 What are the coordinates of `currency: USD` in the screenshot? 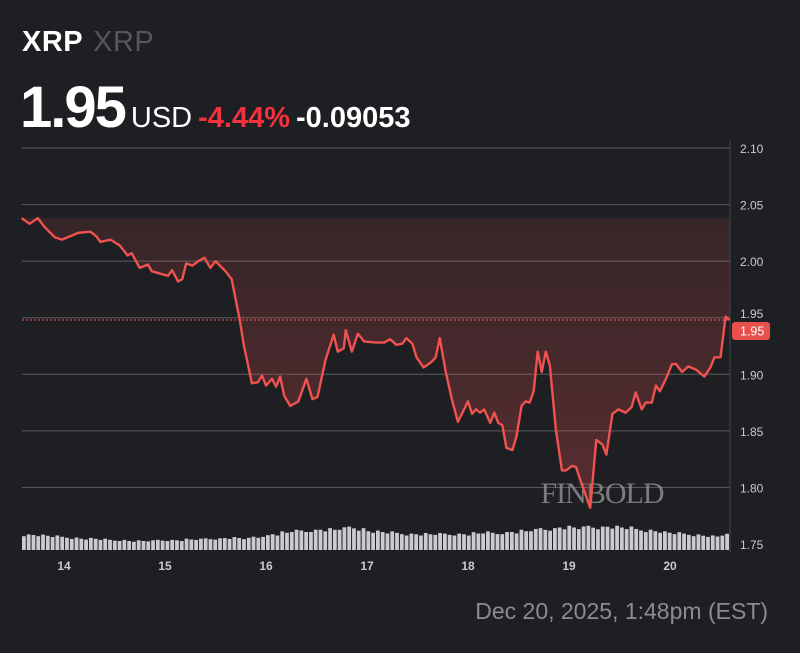 It's located at (161, 118).